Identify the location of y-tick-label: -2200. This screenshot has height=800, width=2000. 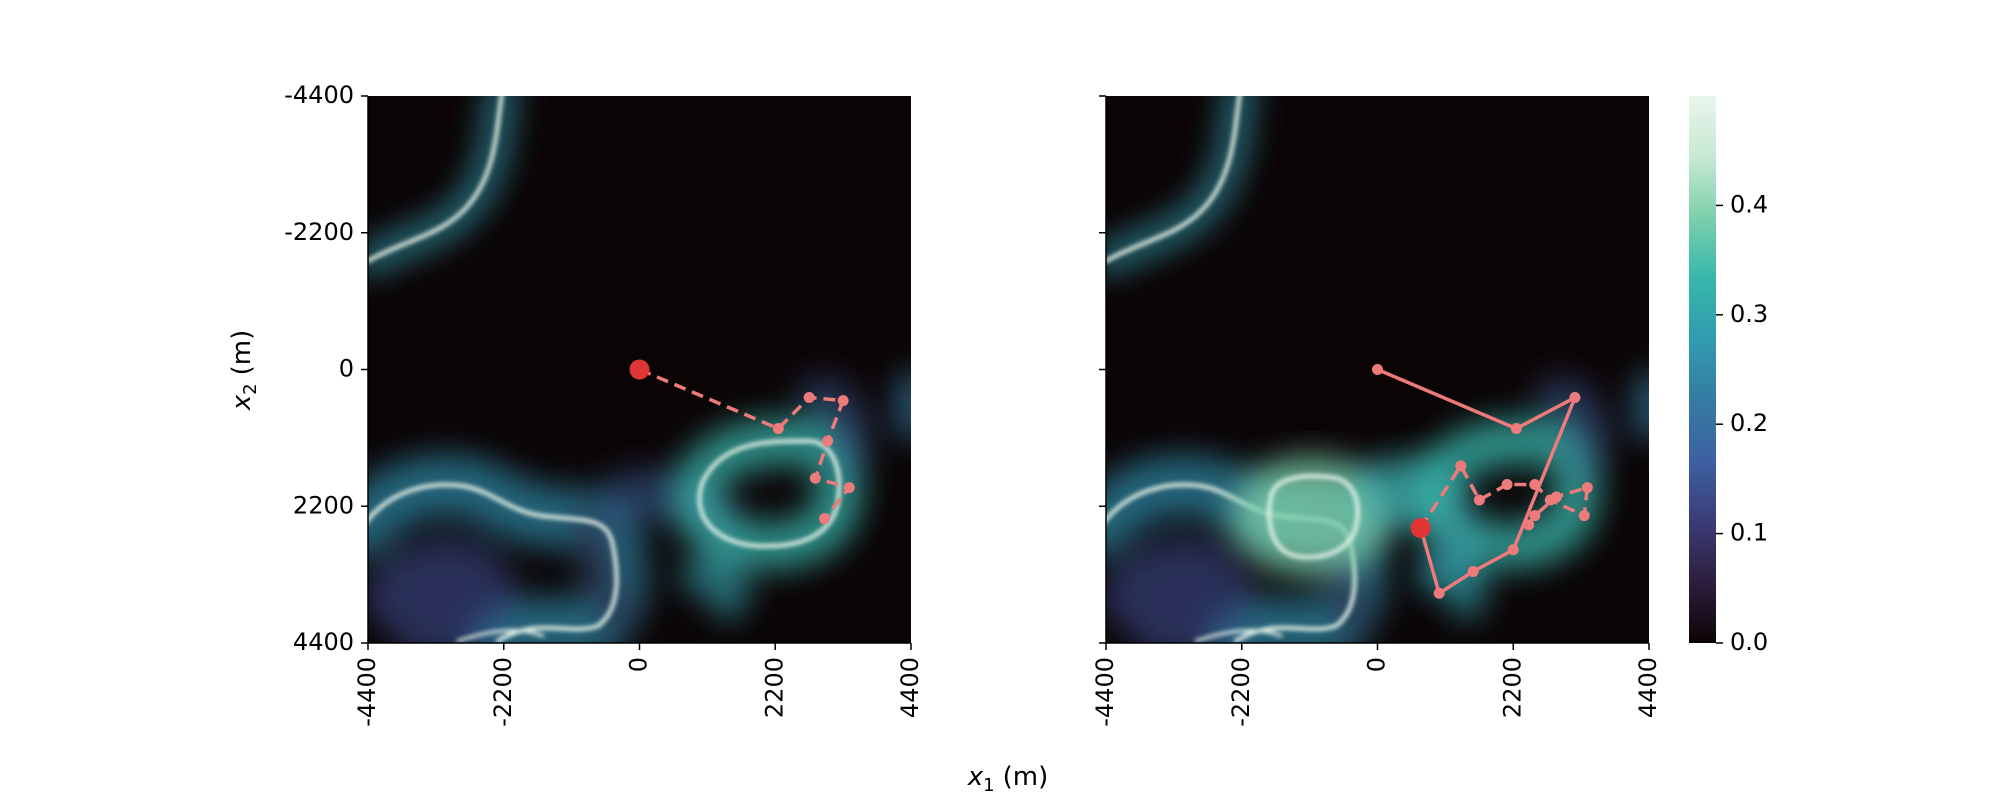
(319, 232).